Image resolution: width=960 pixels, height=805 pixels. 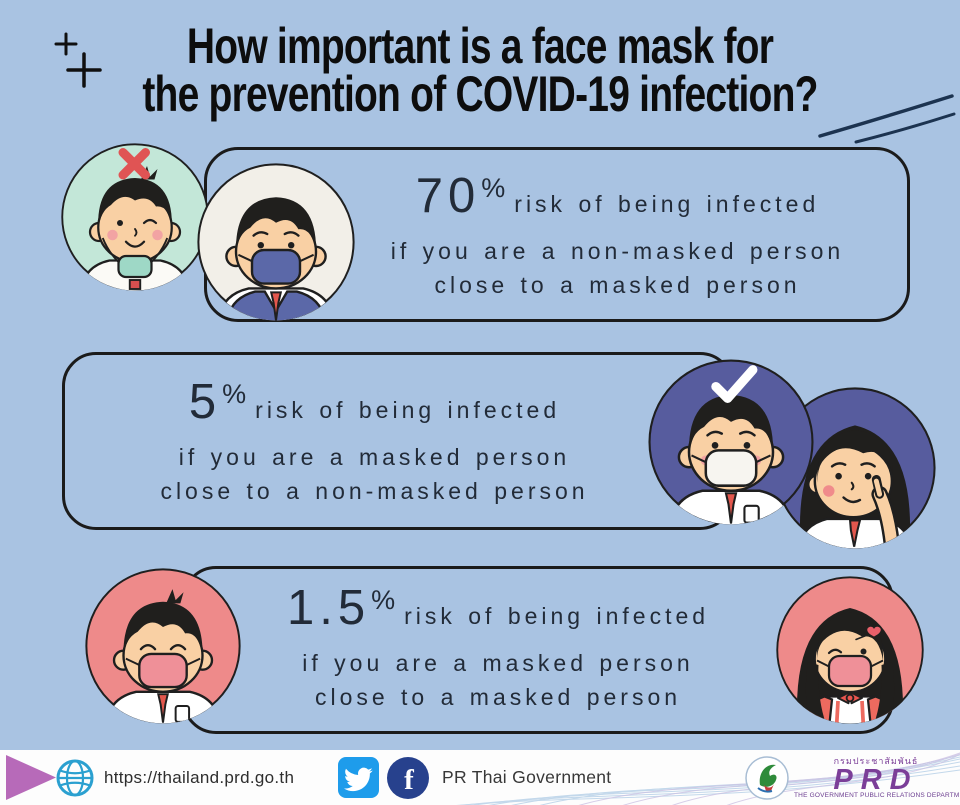 What do you see at coordinates (734, 384) in the screenshot?
I see `check-mark-icon` at bounding box center [734, 384].